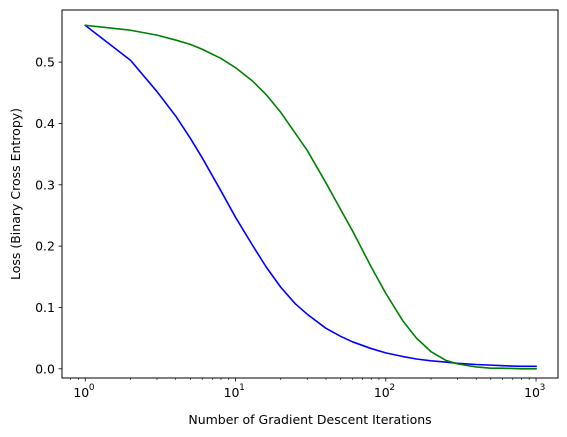 The width and height of the screenshot is (567, 437). I want to click on x-tick-exponent: 3, so click(543, 388).